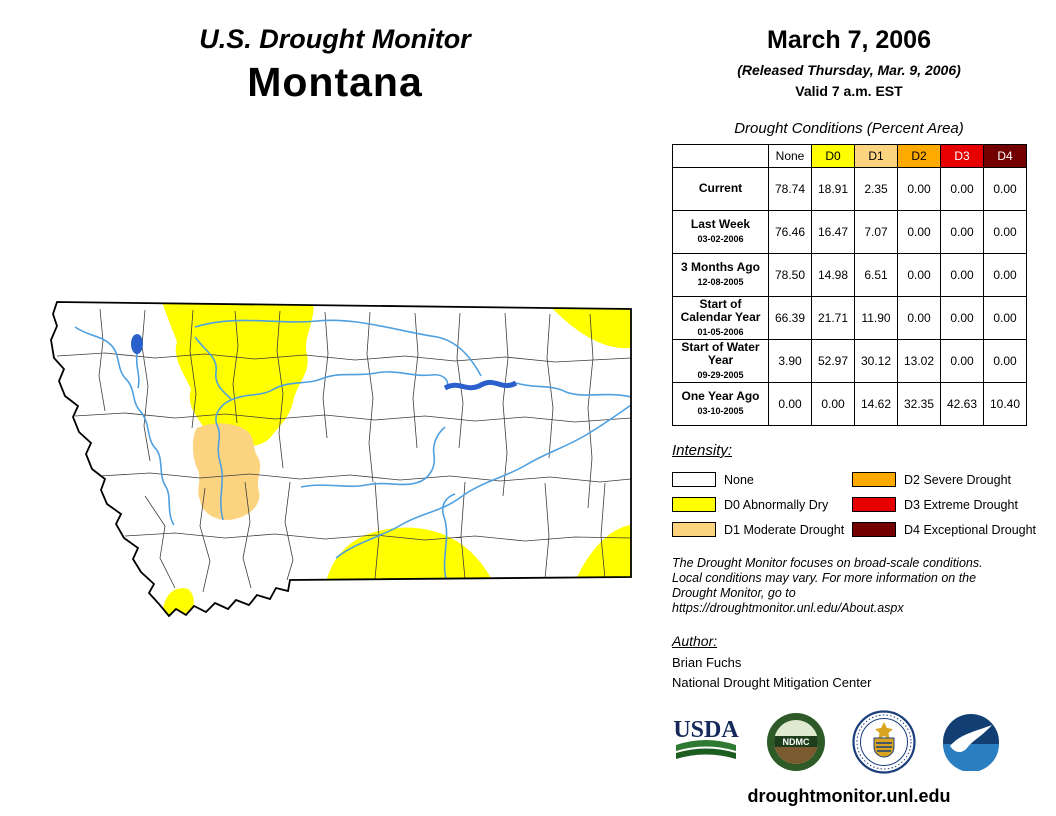  What do you see at coordinates (335, 82) in the screenshot?
I see `state-title: Montana` at bounding box center [335, 82].